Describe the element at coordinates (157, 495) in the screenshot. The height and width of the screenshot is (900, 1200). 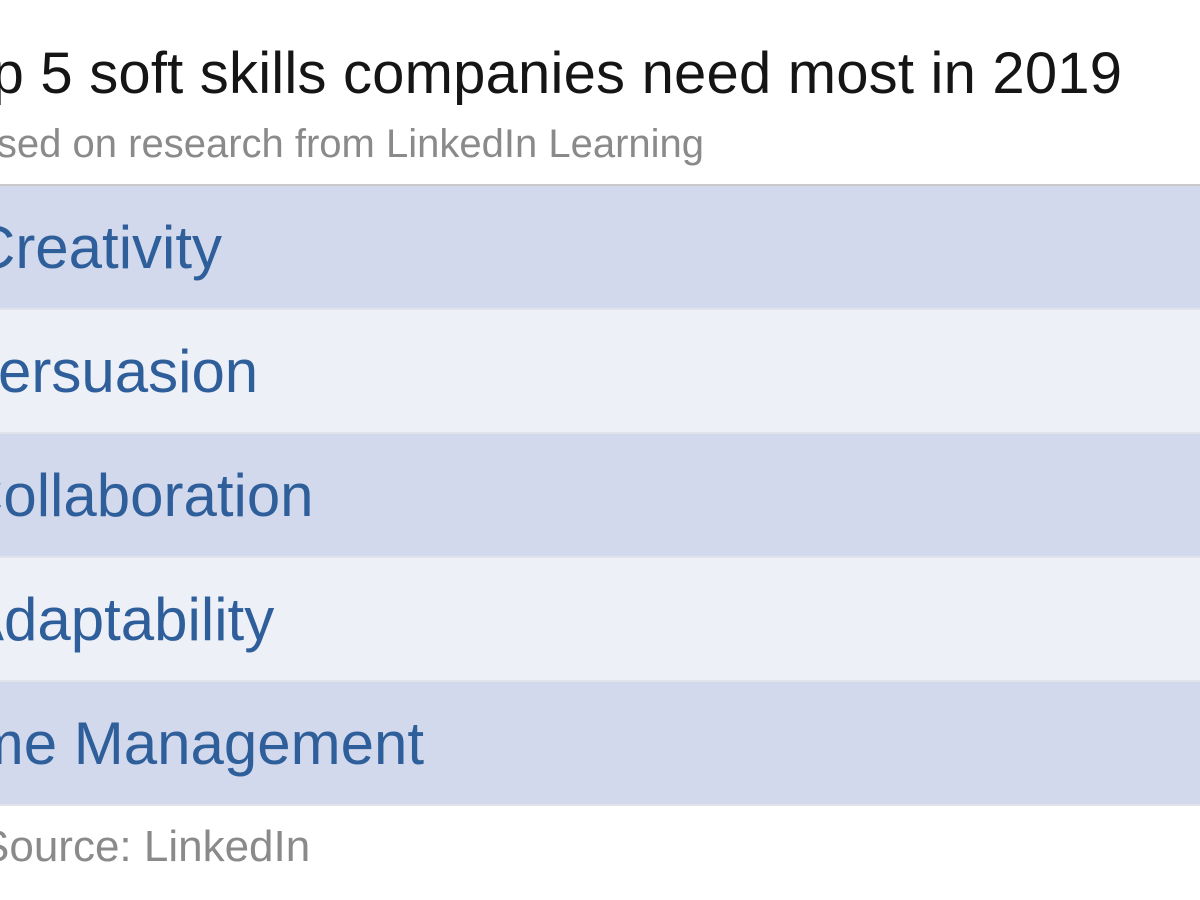
I see `skill-label: Collaboration` at that location.